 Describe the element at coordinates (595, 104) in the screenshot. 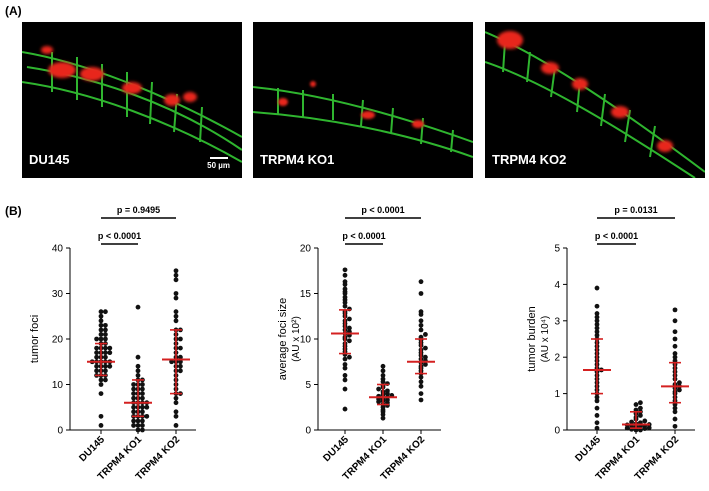

I see `micrograph-ko2-image` at that location.